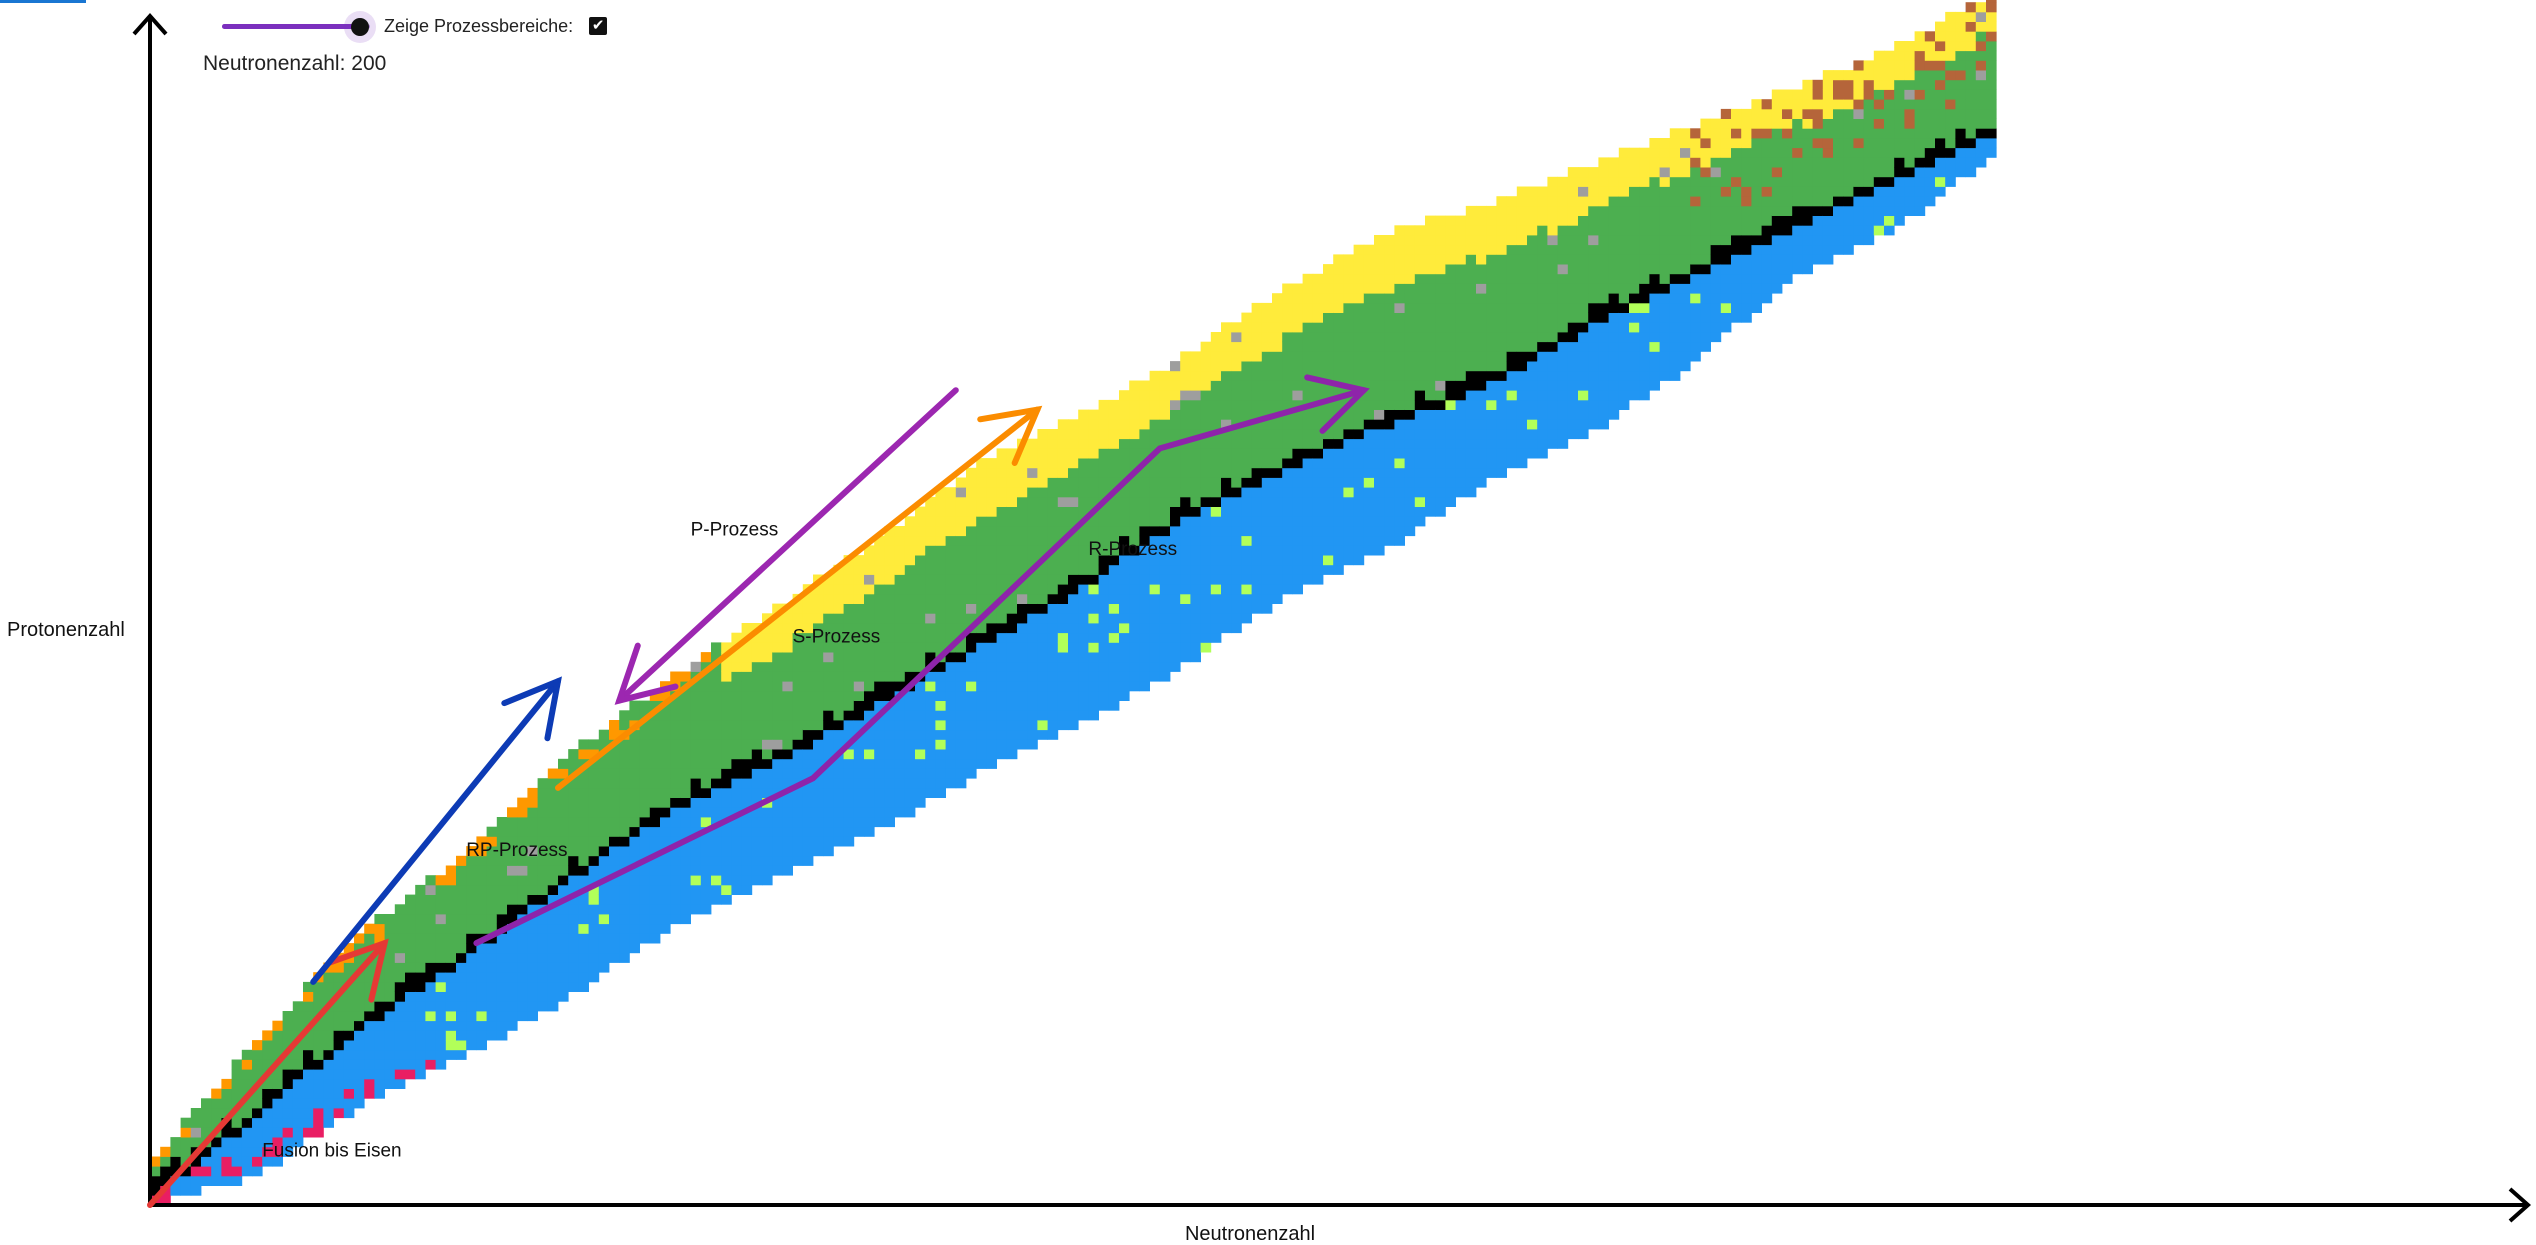 This screenshot has height=1245, width=2536. What do you see at coordinates (359, 27) in the screenshot?
I see `slider-thumb` at bounding box center [359, 27].